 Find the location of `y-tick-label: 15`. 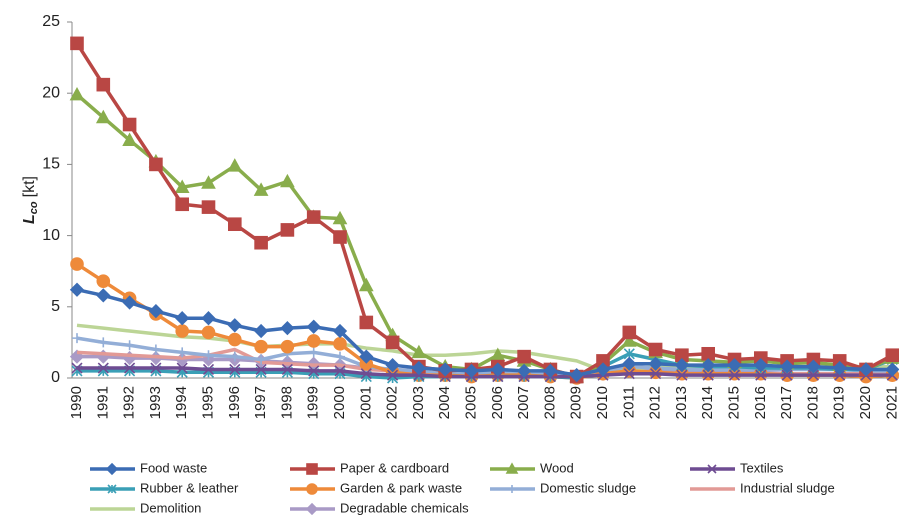

y-tick-label: 15 is located at coordinates (51, 164).